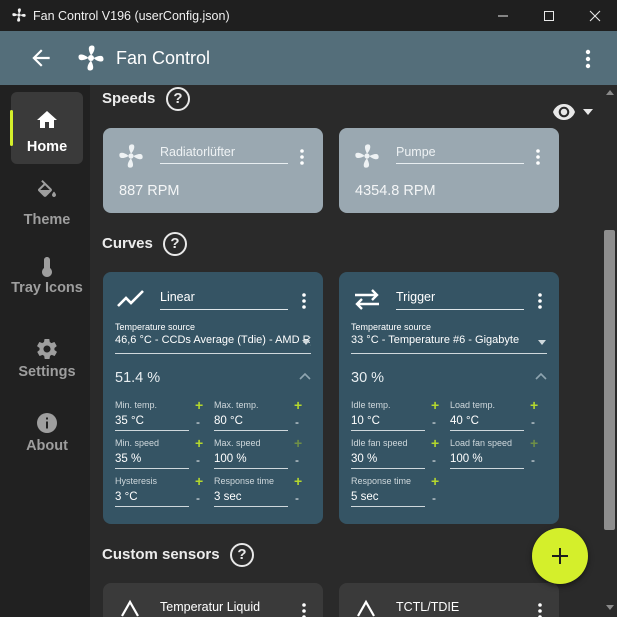 Image resolution: width=617 pixels, height=617 pixels. I want to click on scrollbar-thumb, so click(609, 380).